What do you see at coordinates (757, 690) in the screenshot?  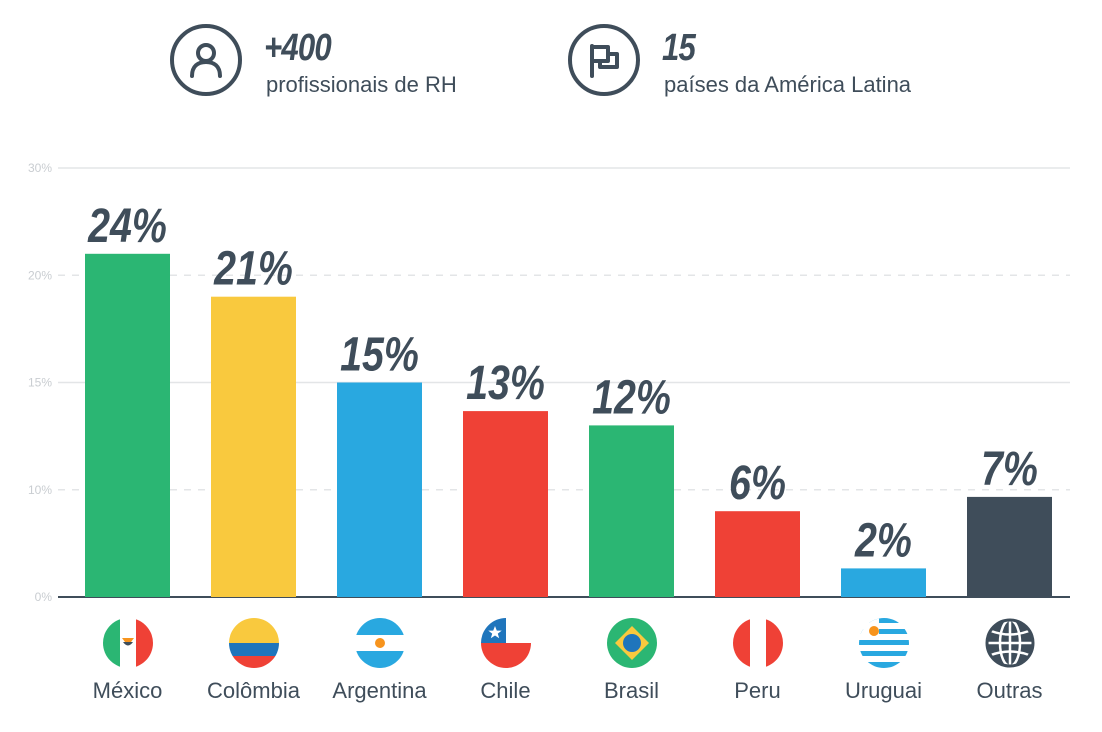 I see `category-label: Peru` at bounding box center [757, 690].